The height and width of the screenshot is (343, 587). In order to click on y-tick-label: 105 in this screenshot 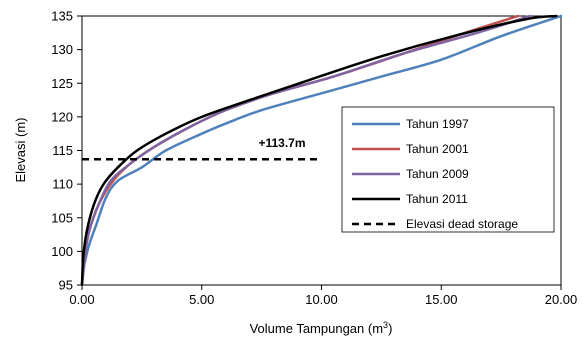, I will do `click(62, 217)`.